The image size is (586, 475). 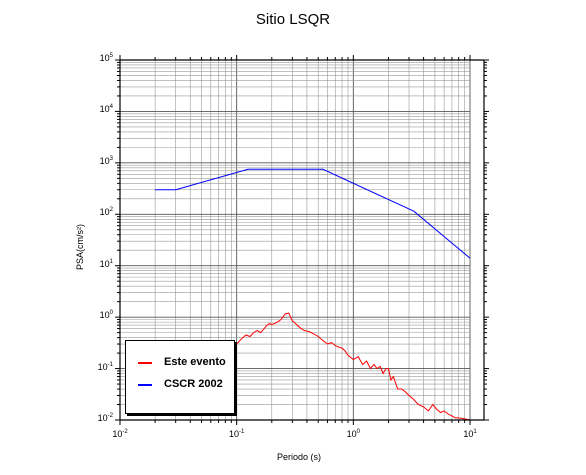 I want to click on legend-swatch-red, so click(x=145, y=363).